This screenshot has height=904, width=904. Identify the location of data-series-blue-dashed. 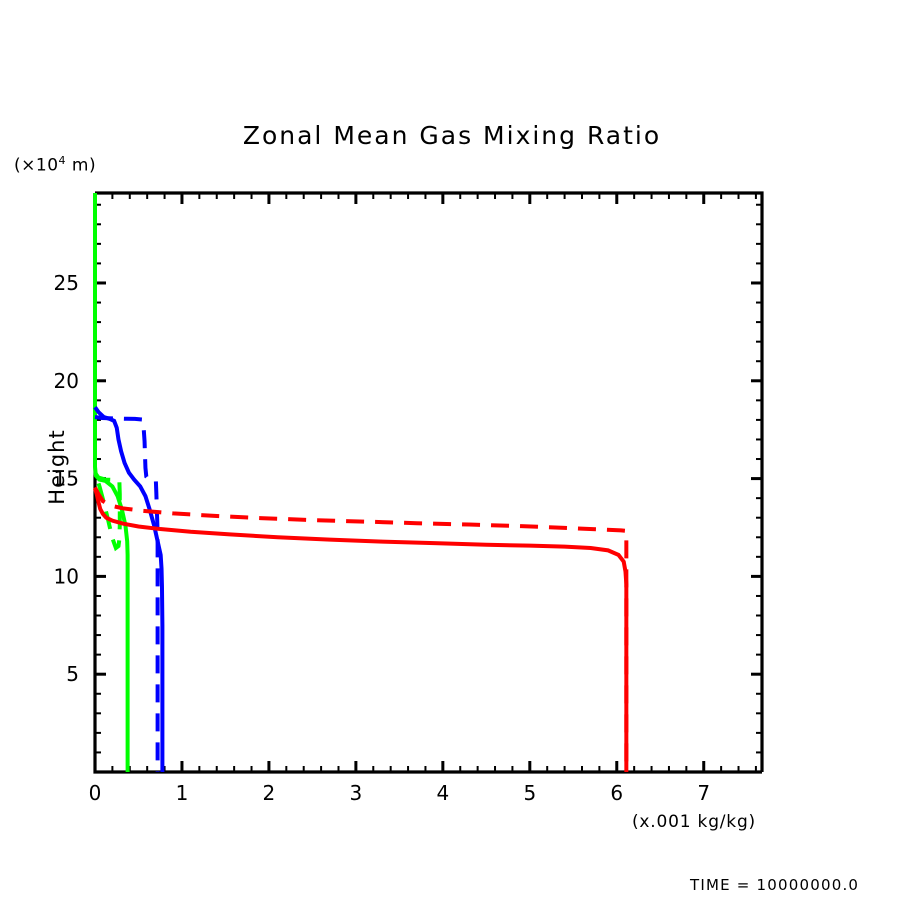
(127, 593).